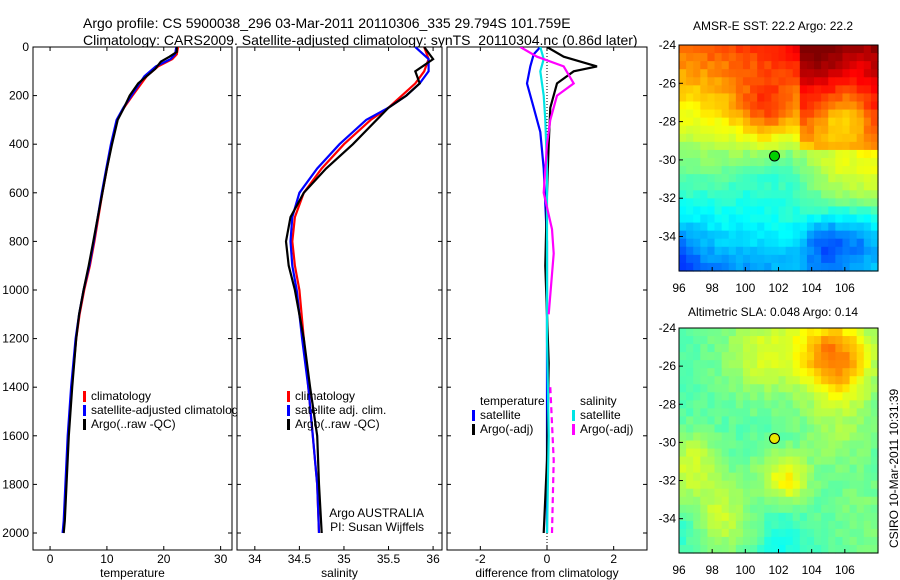 This screenshot has width=900, height=580. What do you see at coordinates (812, 288) in the screenshot?
I see `sst-map-xtick-label: 104` at bounding box center [812, 288].